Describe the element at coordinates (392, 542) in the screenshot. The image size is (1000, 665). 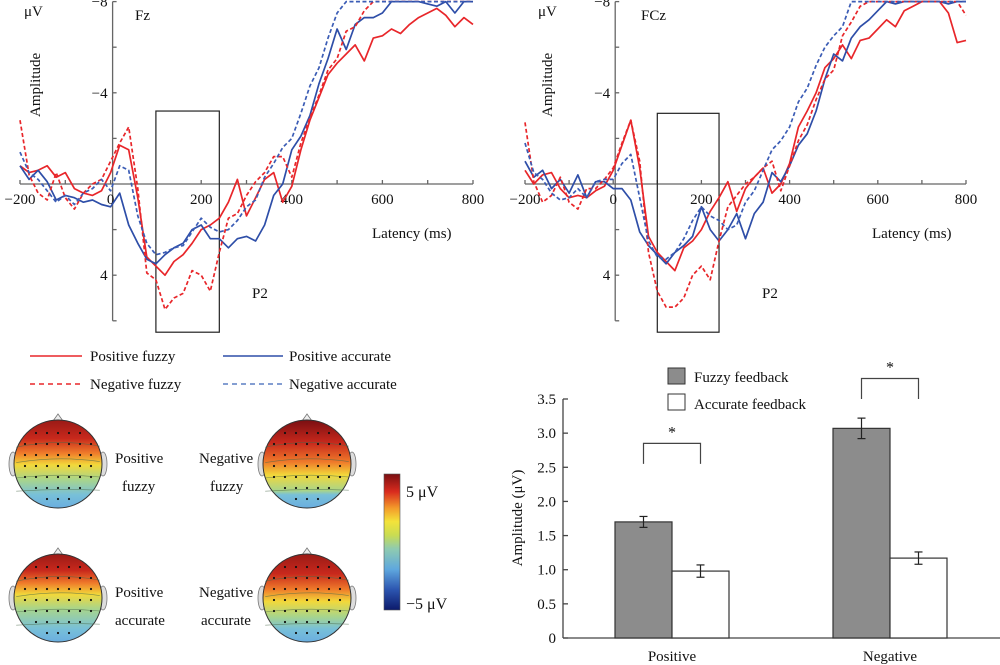
I see `colorbar-gradient` at that location.